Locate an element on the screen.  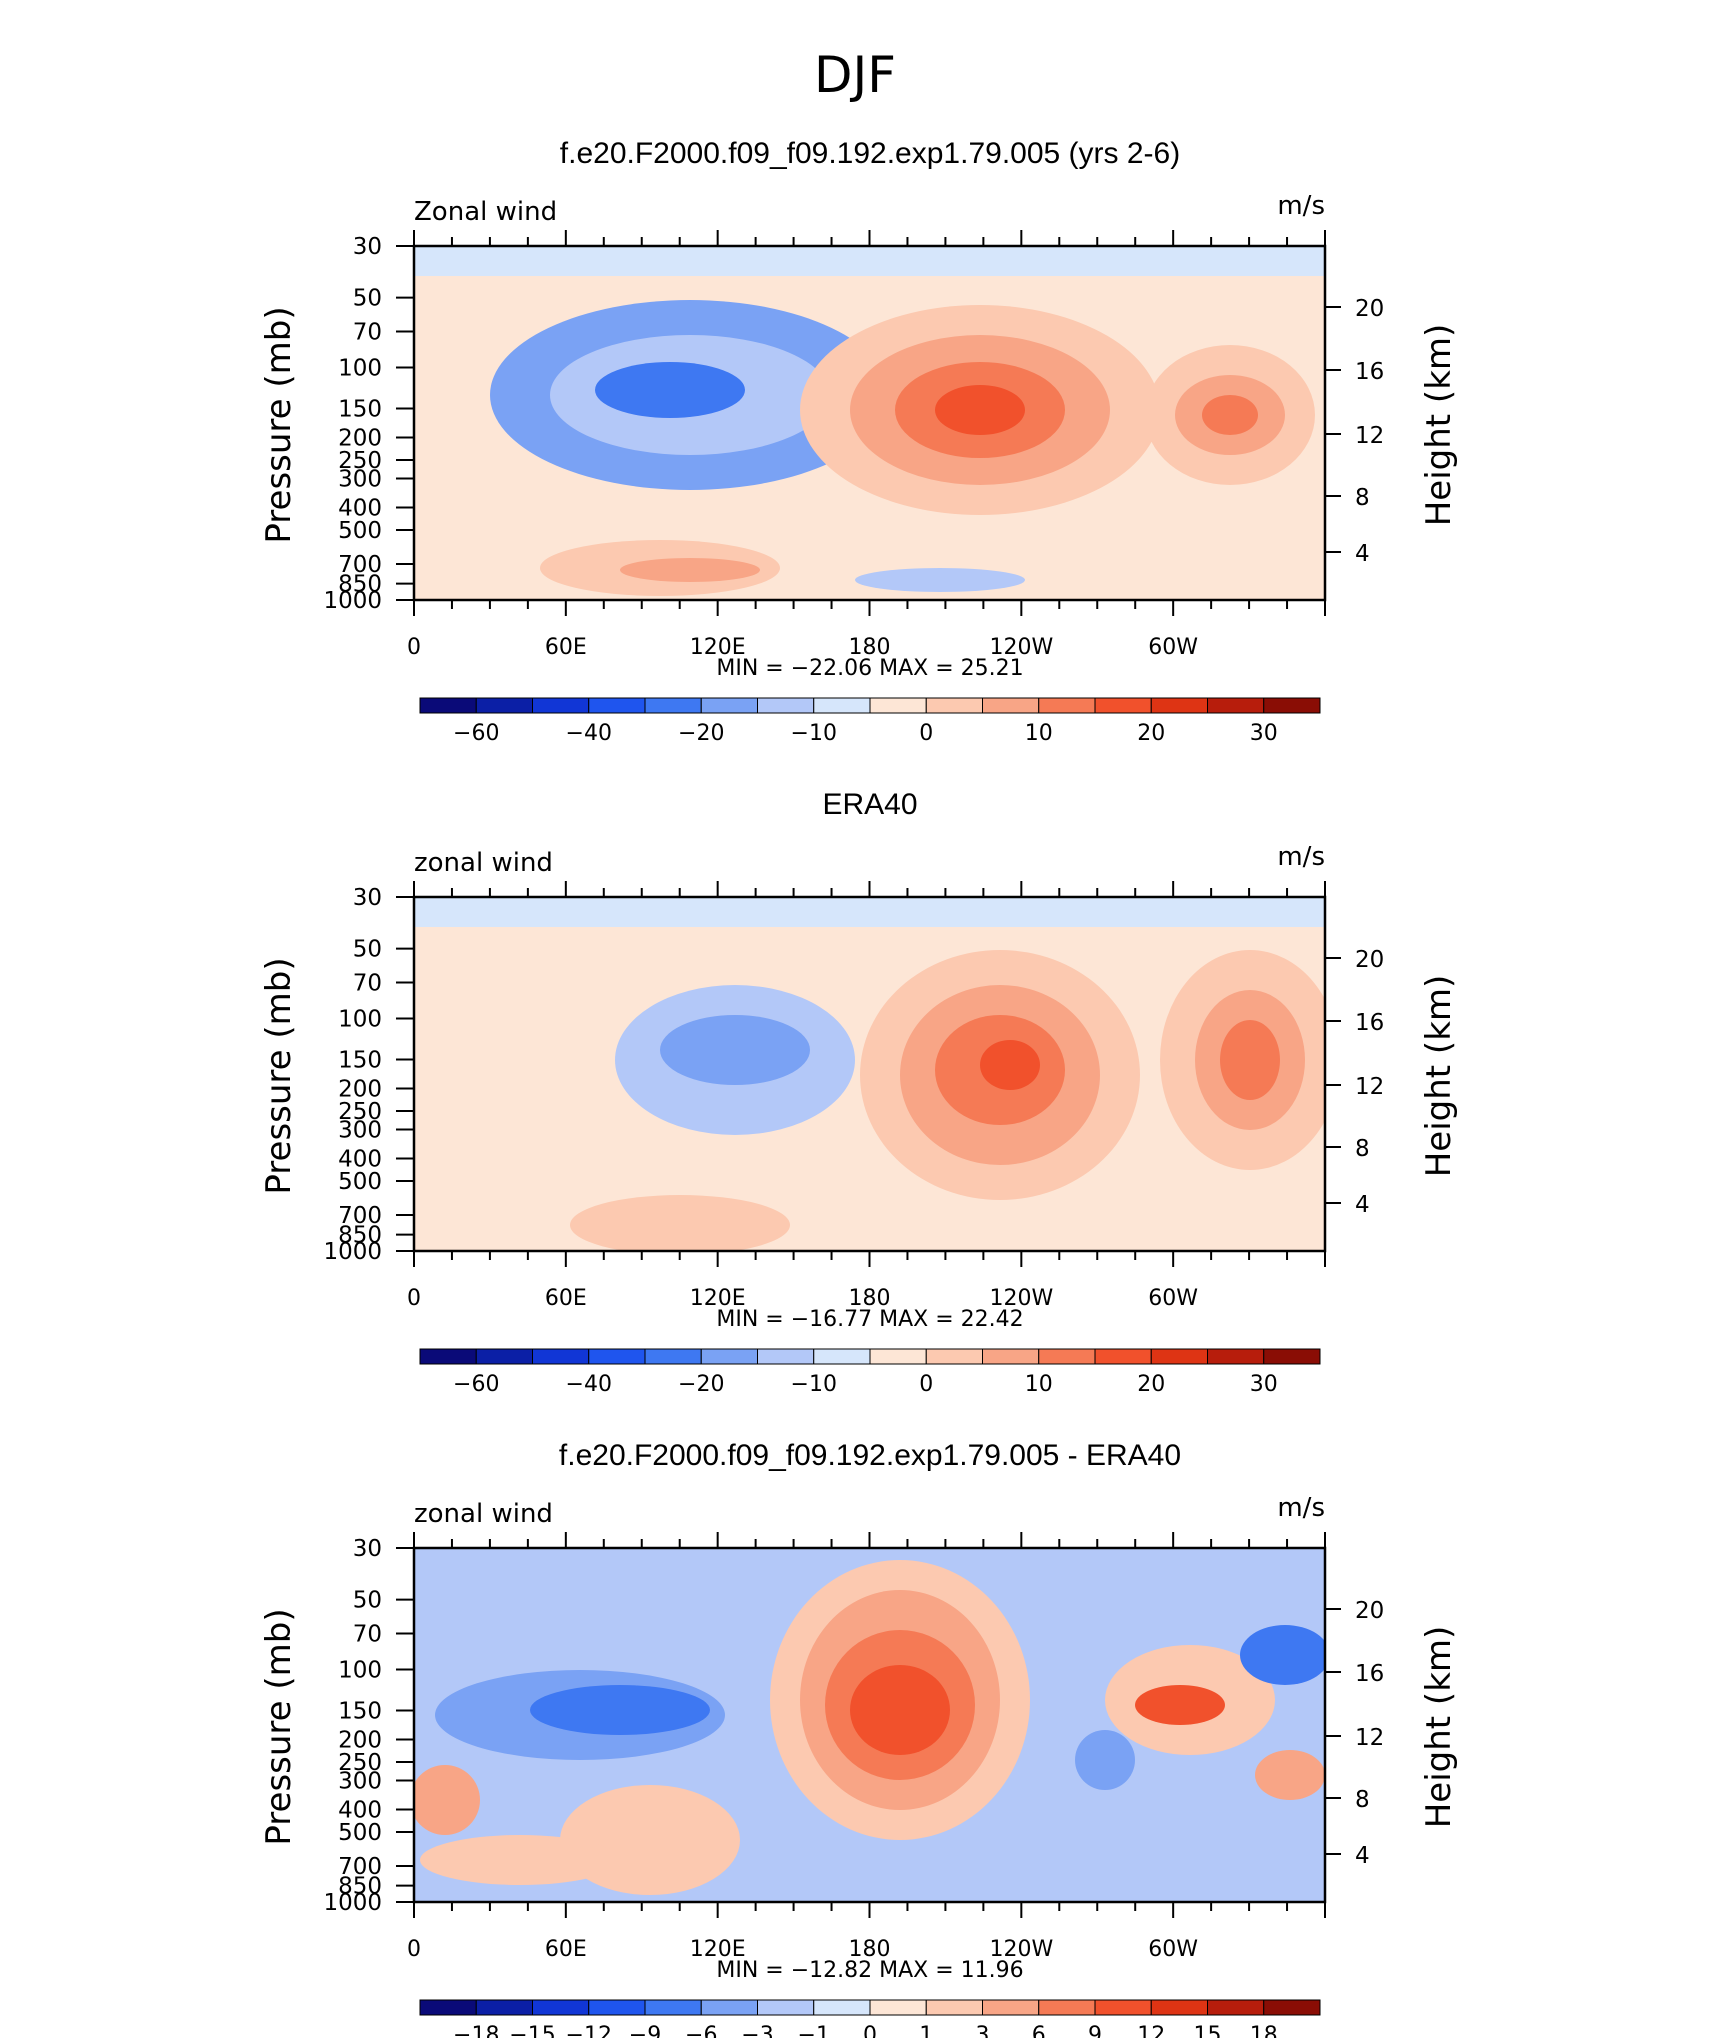
y-tick-label: 850 is located at coordinates (360, 585).